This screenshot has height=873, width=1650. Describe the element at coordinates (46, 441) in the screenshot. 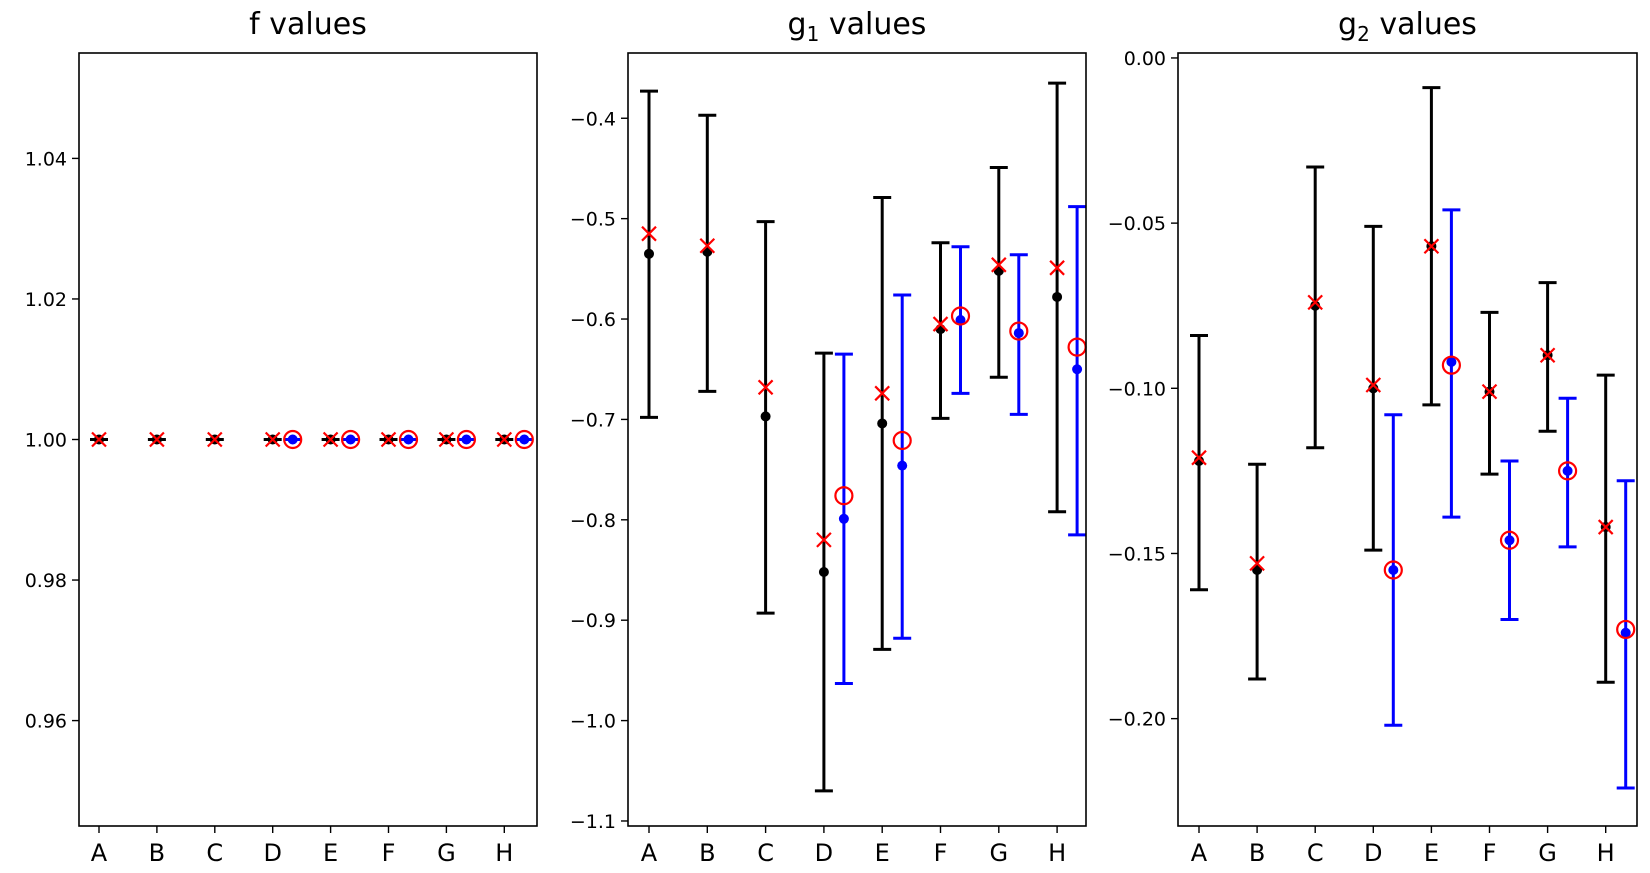

I see `y-tick-label: 1.00` at that location.